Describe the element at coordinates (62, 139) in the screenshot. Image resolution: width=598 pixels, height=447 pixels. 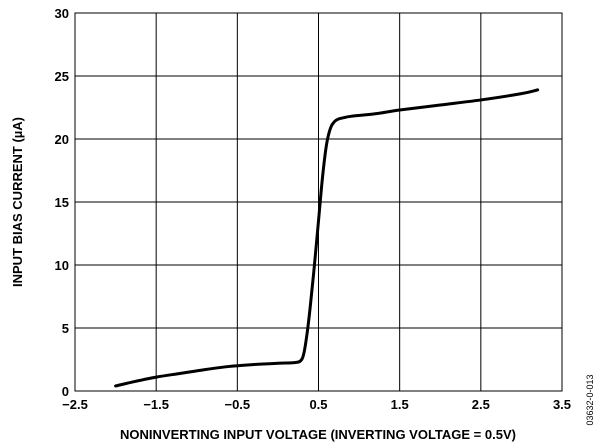
I see `y-tick-label: 20` at that location.